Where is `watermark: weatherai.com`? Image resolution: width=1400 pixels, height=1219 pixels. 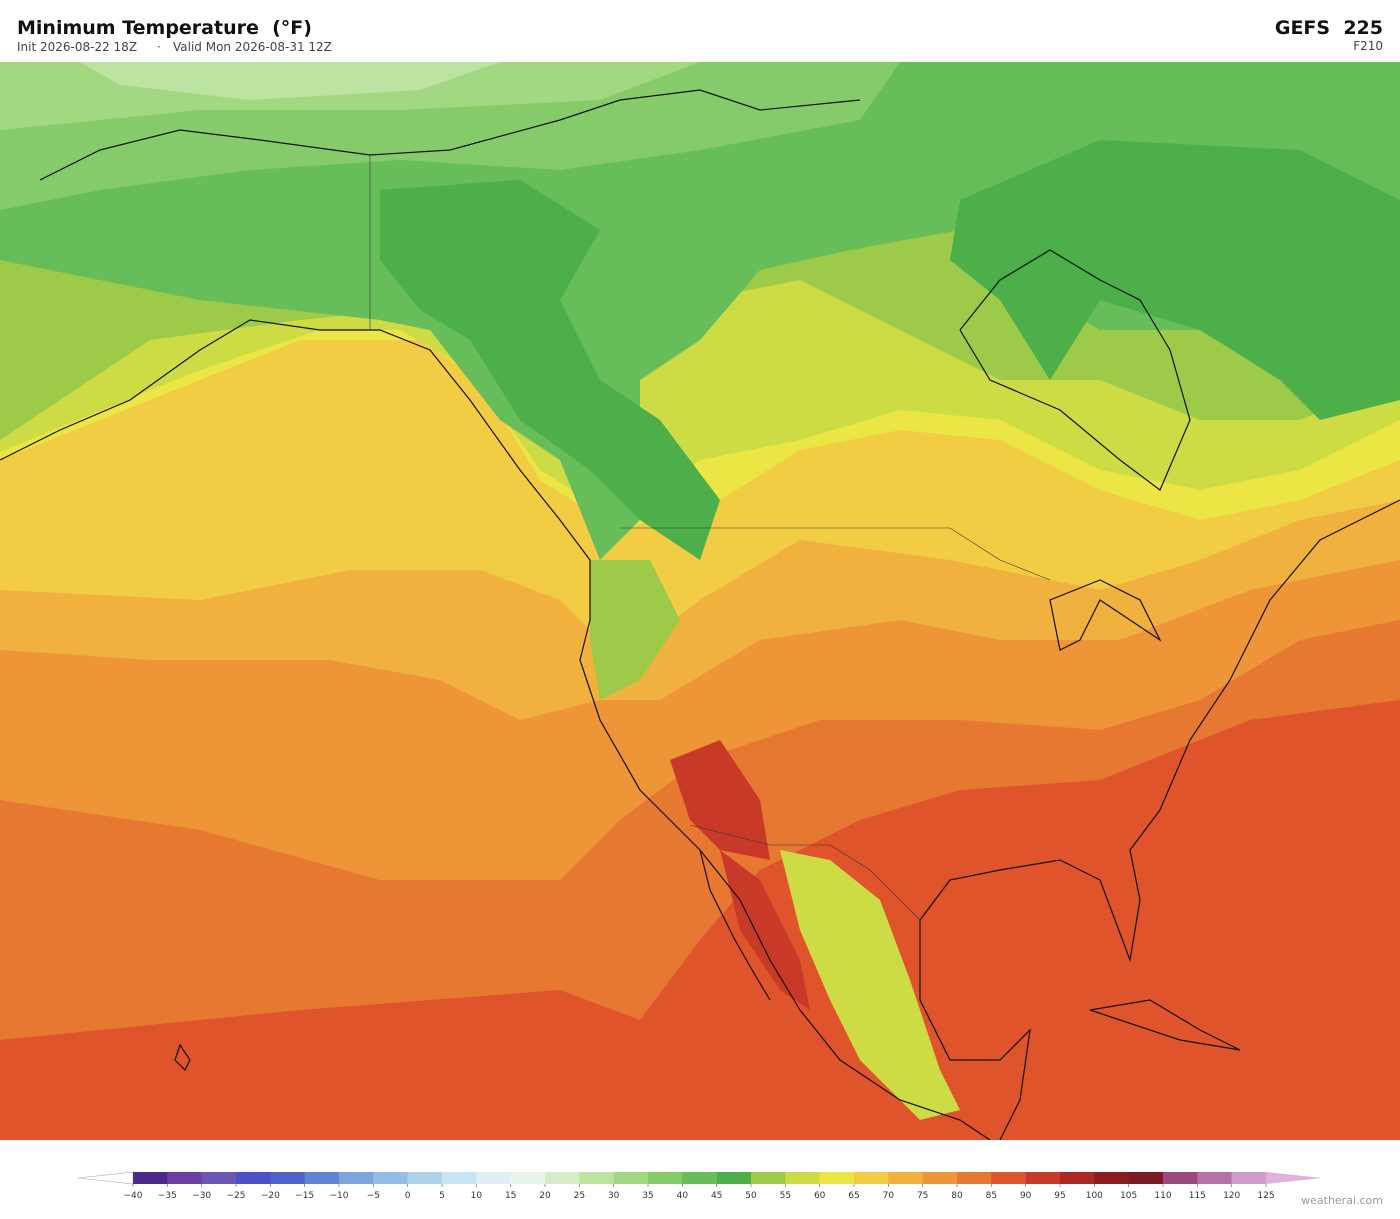
watermark: weatherai.com is located at coordinates (1342, 1200).